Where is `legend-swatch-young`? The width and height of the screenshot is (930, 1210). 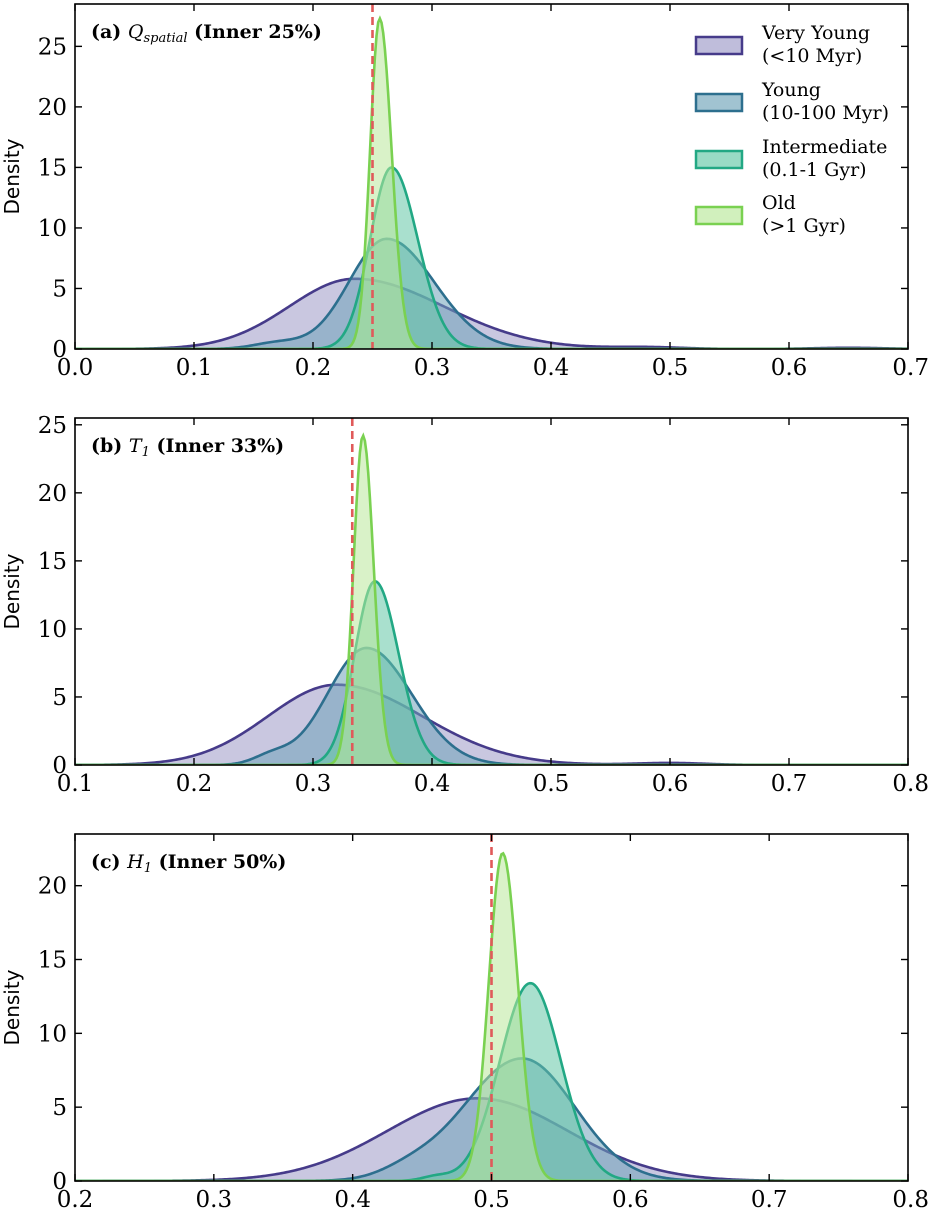 legend-swatch-young is located at coordinates (719, 102).